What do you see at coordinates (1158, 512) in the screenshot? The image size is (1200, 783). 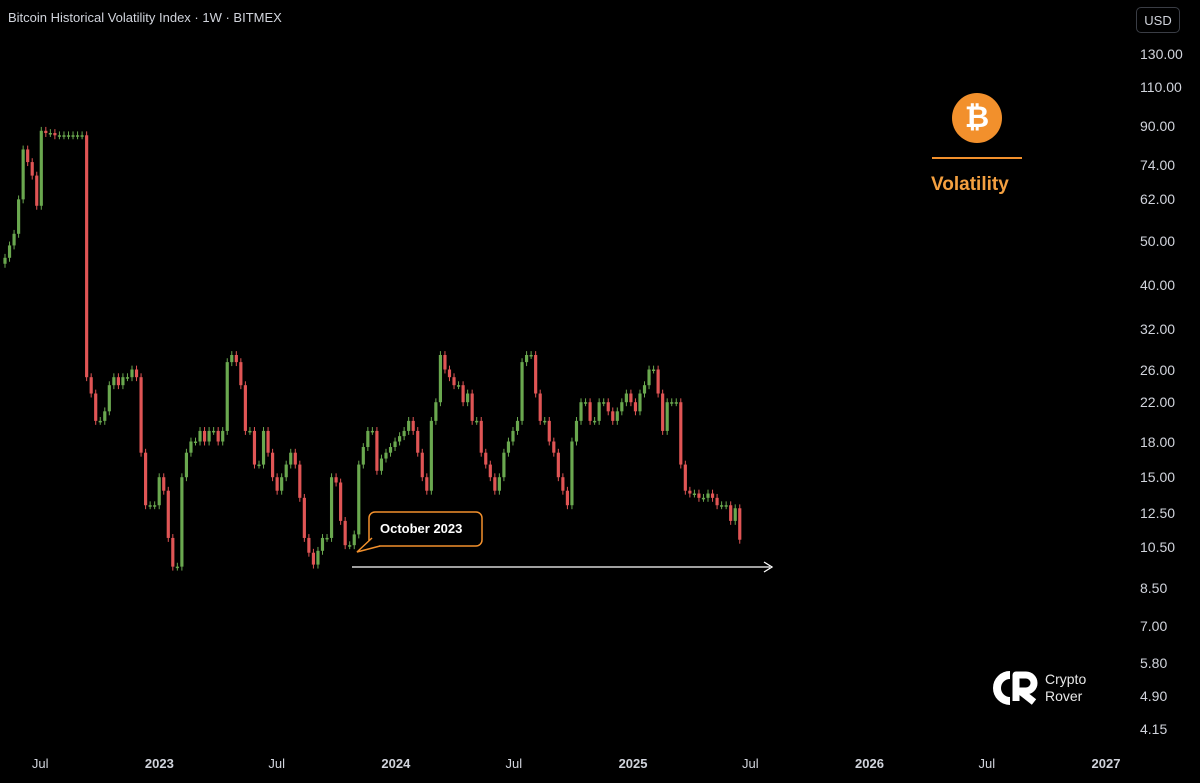 I see `y-tick-label: 12.50` at bounding box center [1158, 512].